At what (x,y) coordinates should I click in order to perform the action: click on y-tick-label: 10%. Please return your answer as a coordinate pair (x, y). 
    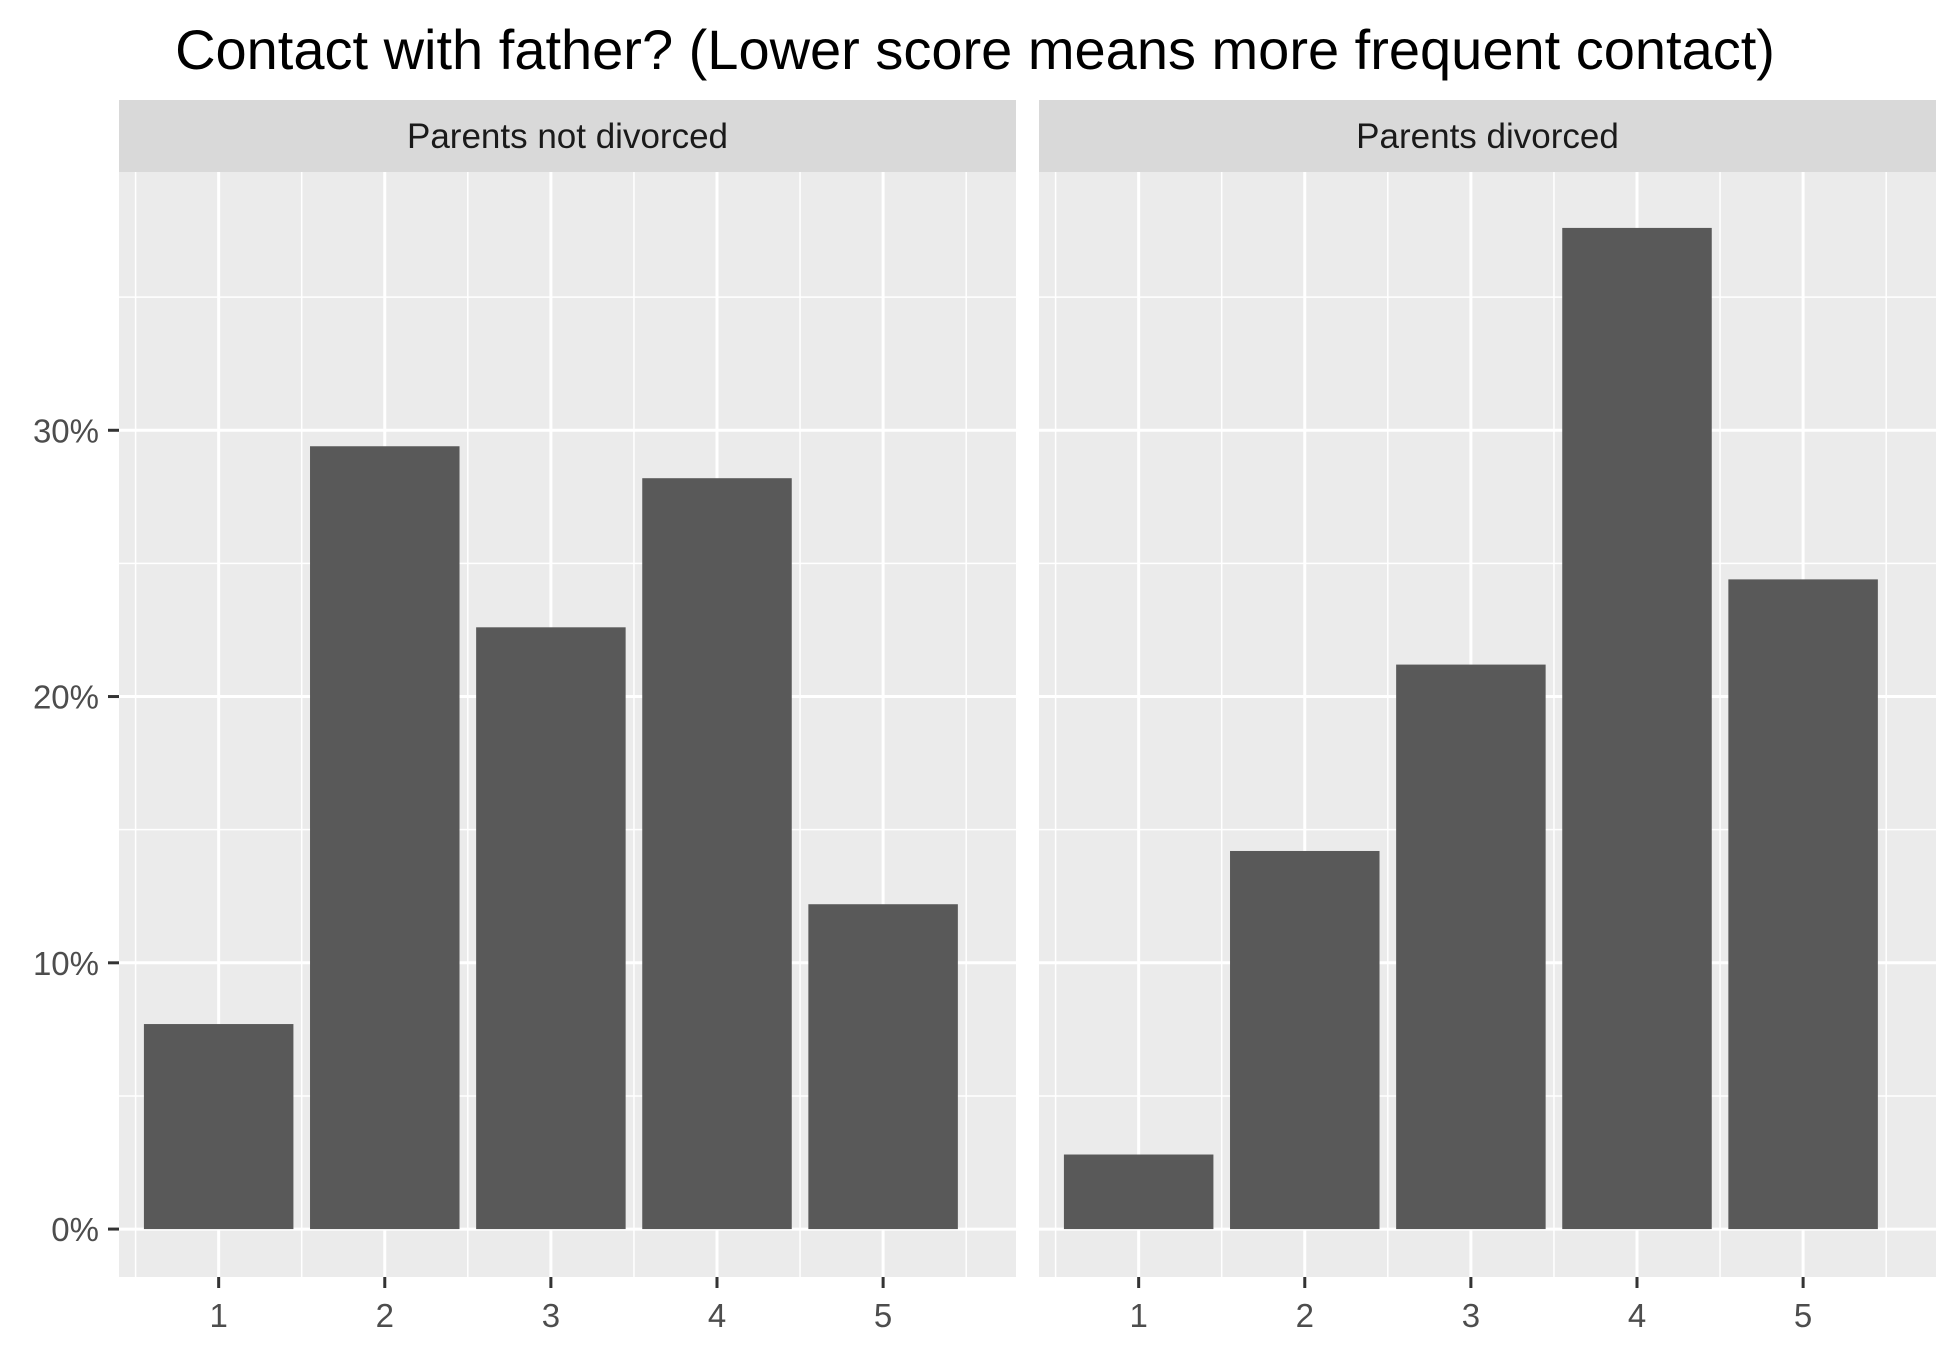
    Looking at the image, I should click on (66, 963).